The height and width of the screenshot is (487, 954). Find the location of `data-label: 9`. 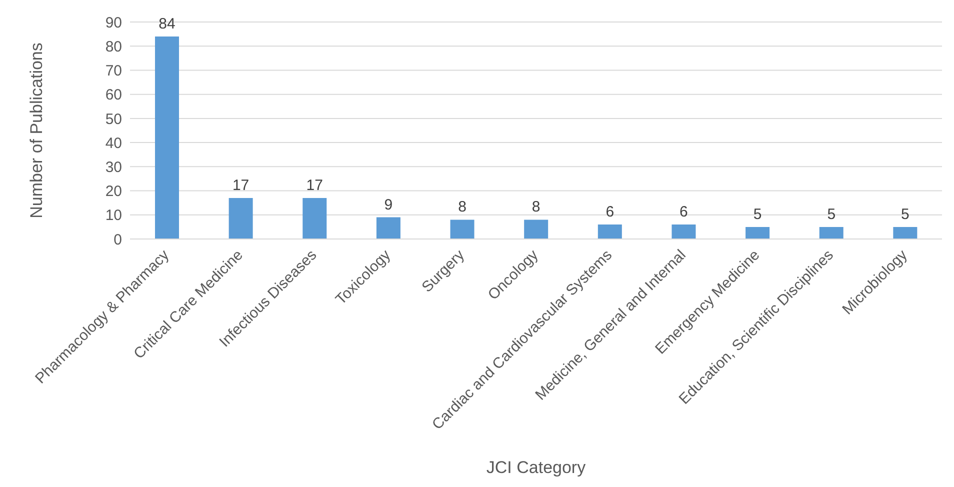

data-label: 9 is located at coordinates (388, 205).